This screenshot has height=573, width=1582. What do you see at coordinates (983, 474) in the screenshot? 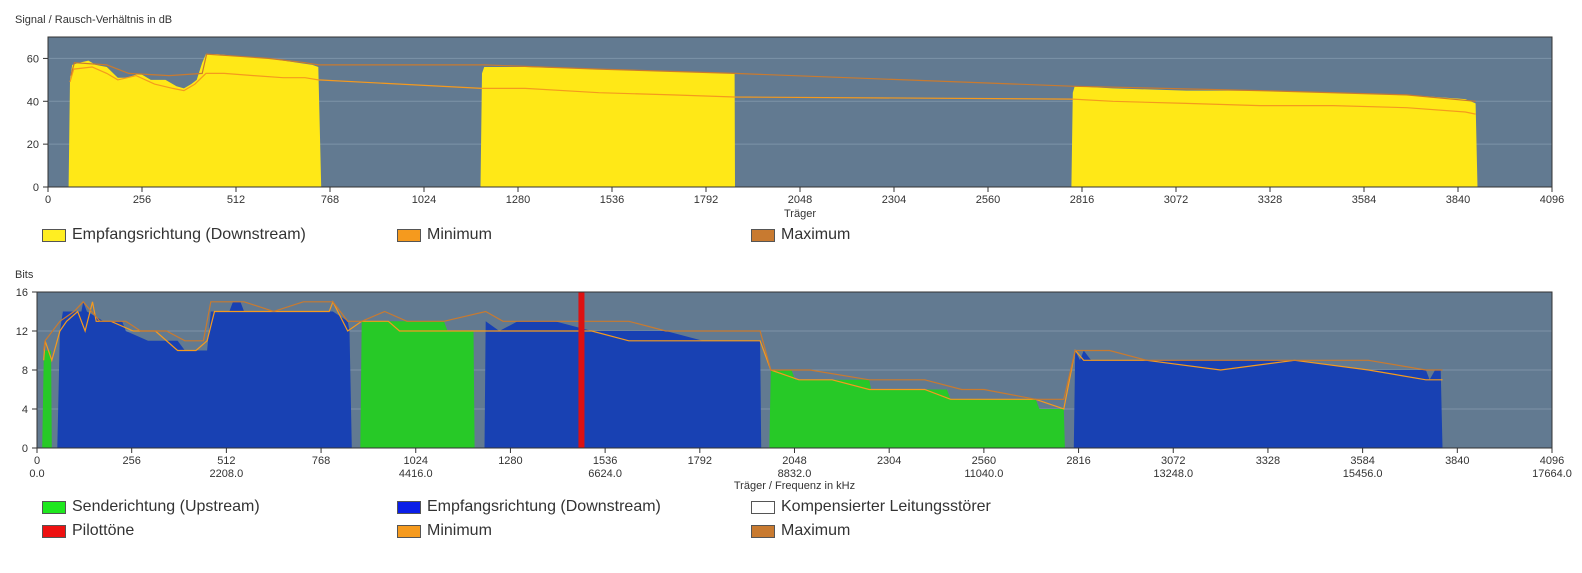
I see `x-freq-label: 11040.0` at bounding box center [983, 474].